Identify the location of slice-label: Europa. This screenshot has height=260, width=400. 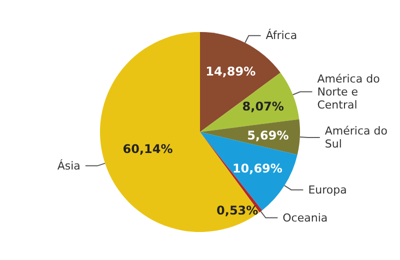
(327, 189).